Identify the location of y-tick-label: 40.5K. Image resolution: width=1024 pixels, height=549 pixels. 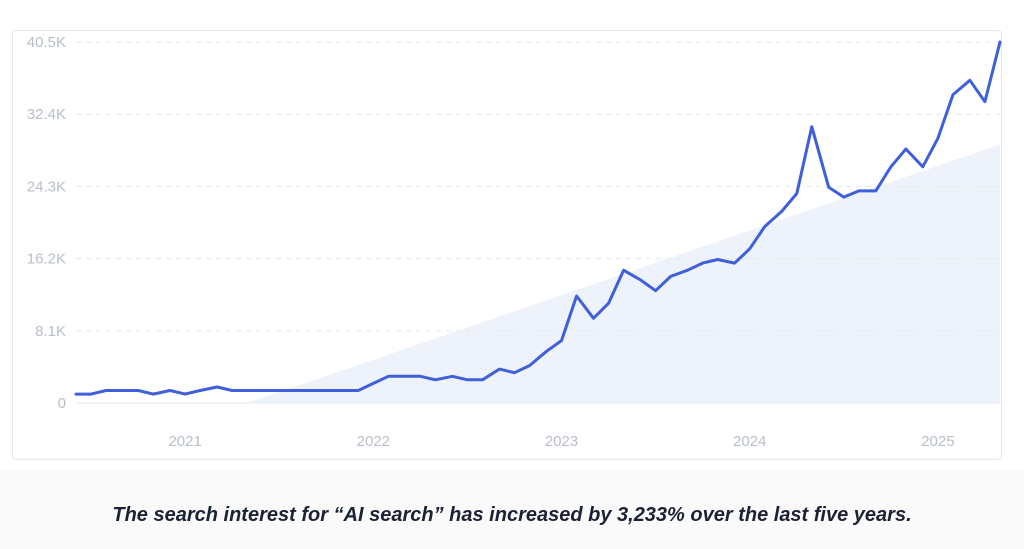
(46, 42).